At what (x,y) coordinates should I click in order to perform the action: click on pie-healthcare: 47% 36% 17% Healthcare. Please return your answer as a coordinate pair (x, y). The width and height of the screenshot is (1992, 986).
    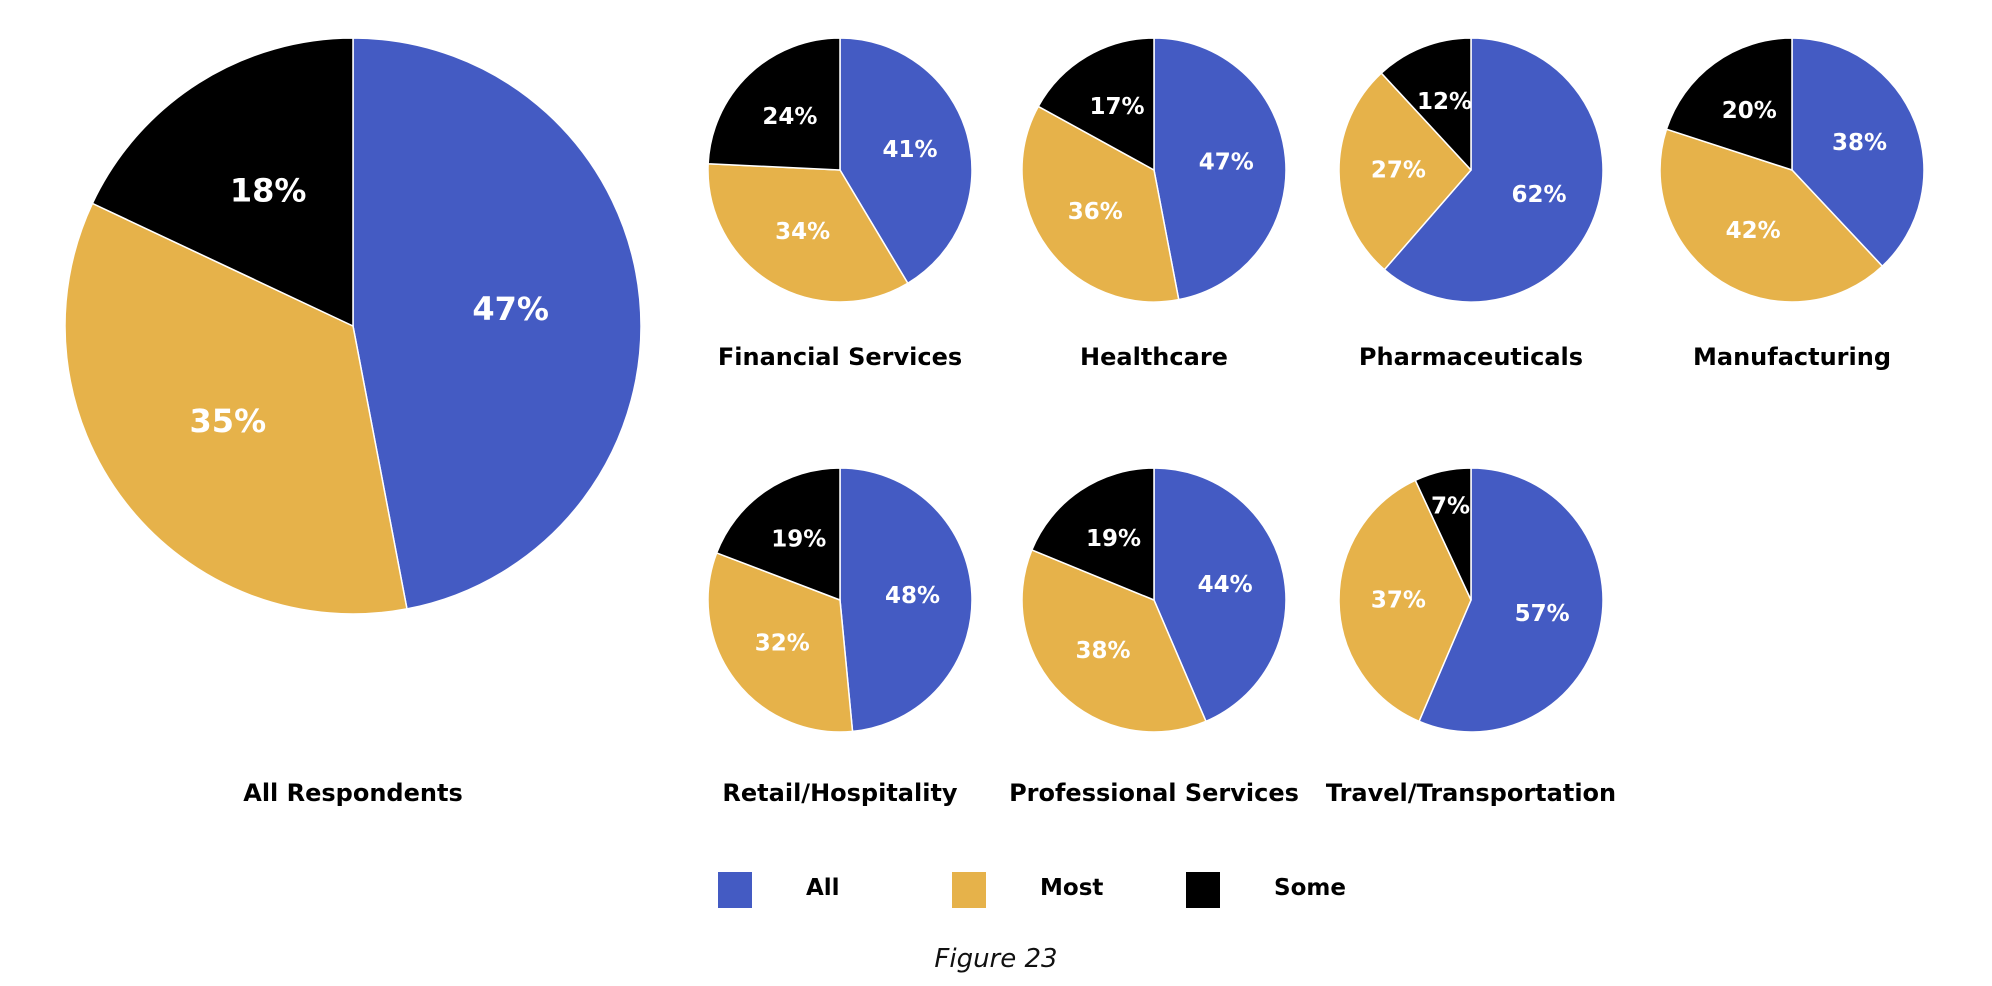
    Looking at the image, I should click on (1154, 204).